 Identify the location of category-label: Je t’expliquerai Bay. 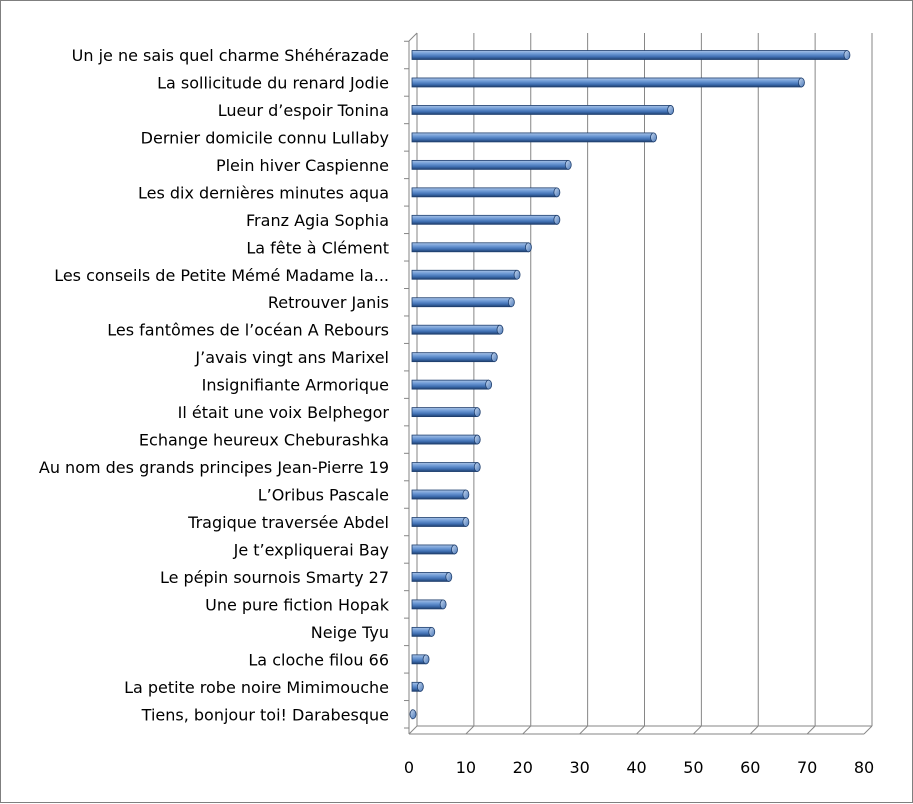
(311, 549).